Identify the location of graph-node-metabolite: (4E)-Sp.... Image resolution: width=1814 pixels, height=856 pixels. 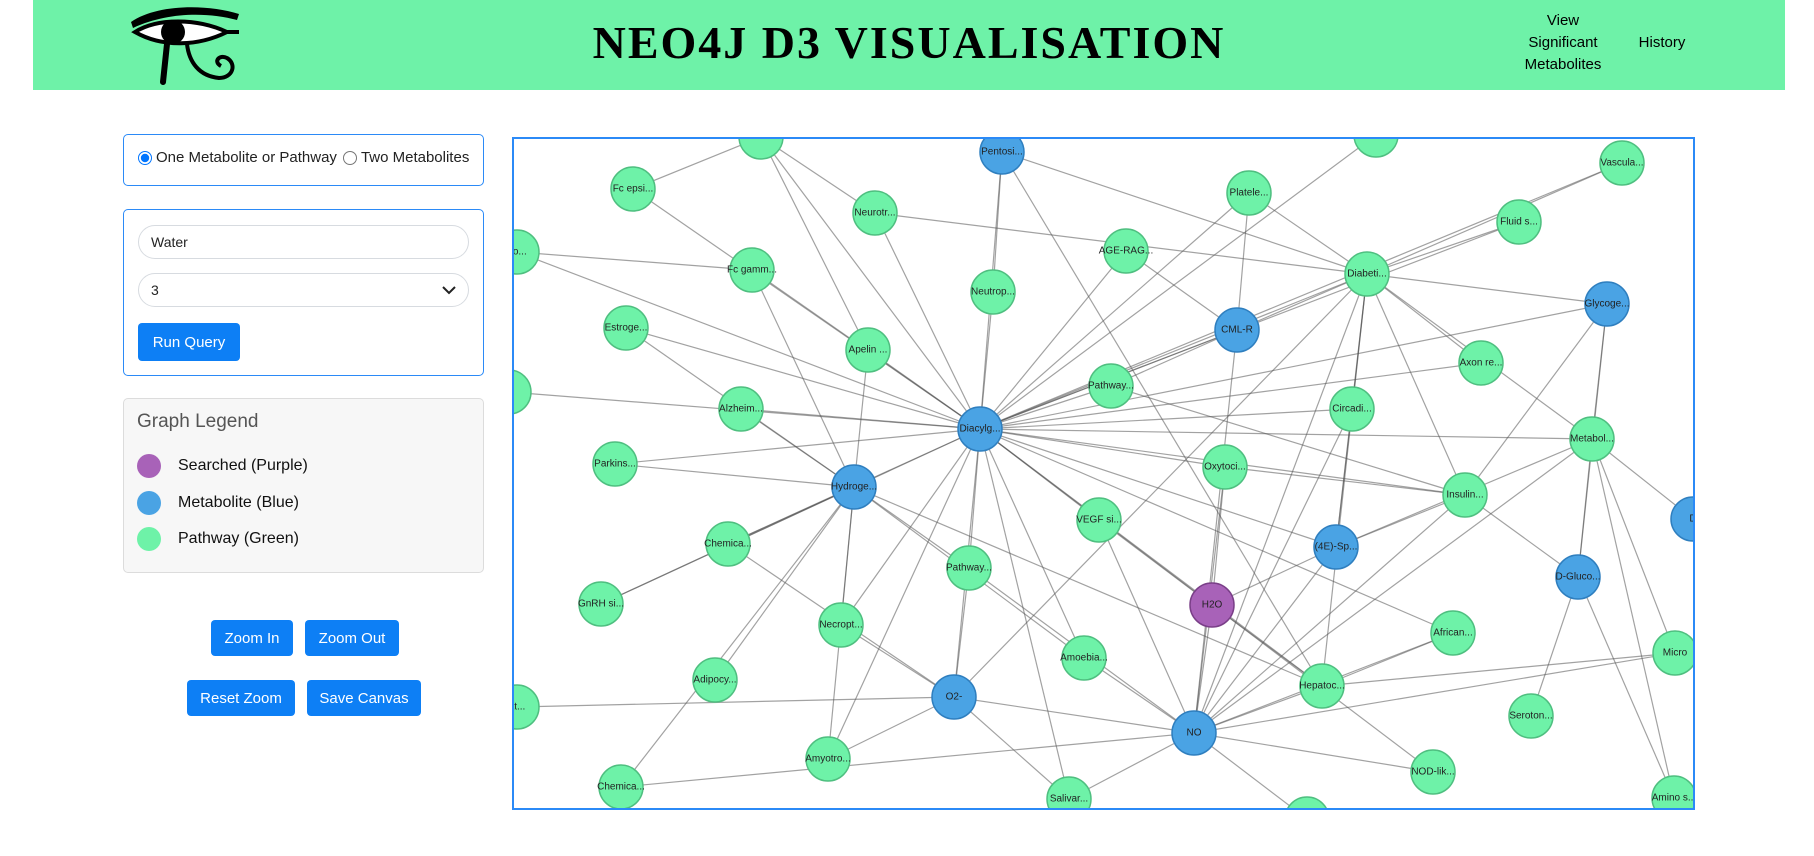
(1336, 547).